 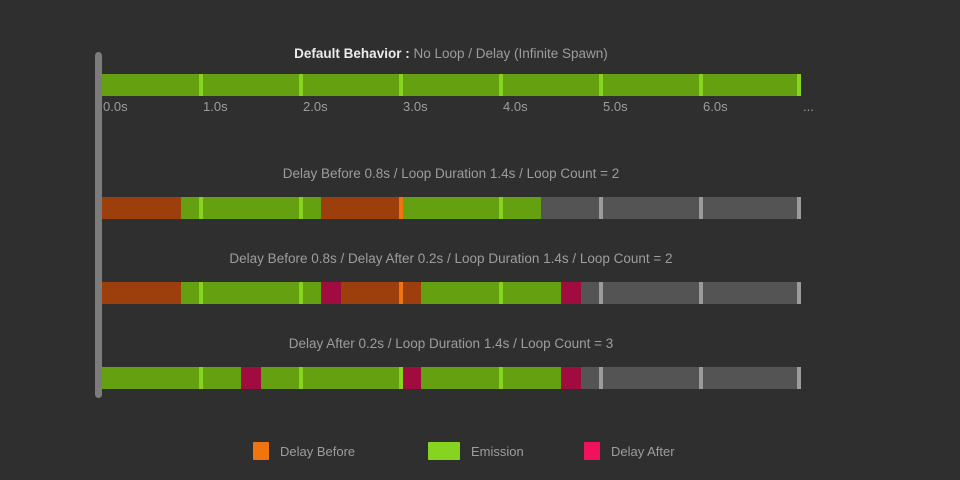 What do you see at coordinates (415, 106) in the screenshot?
I see `axis-tick-label: 3.0s` at bounding box center [415, 106].